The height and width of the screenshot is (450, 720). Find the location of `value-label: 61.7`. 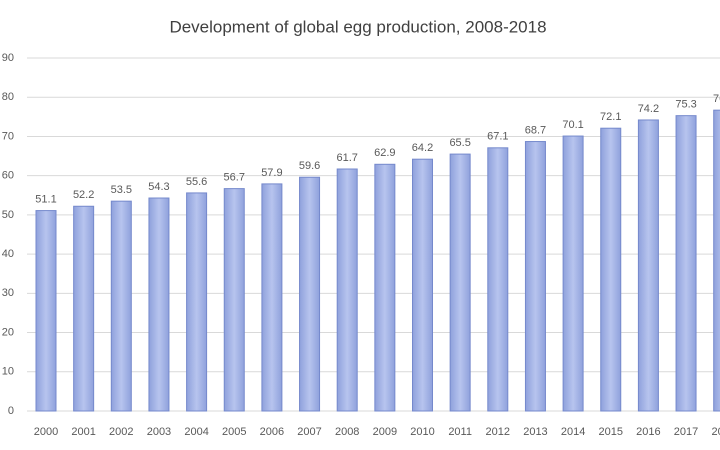

value-label: 61.7 is located at coordinates (346, 158).